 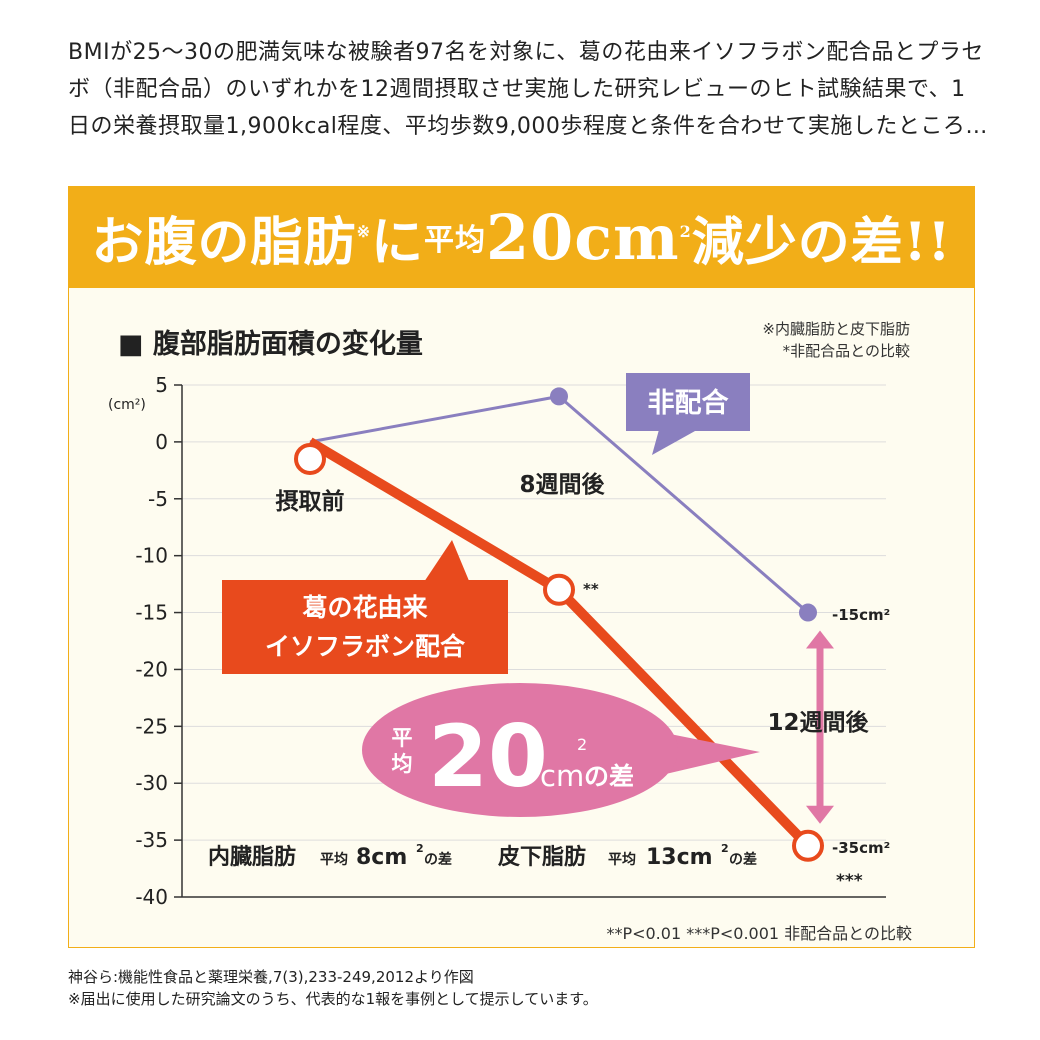 I want to click on diff-unit: cm, so click(x=562, y=776).